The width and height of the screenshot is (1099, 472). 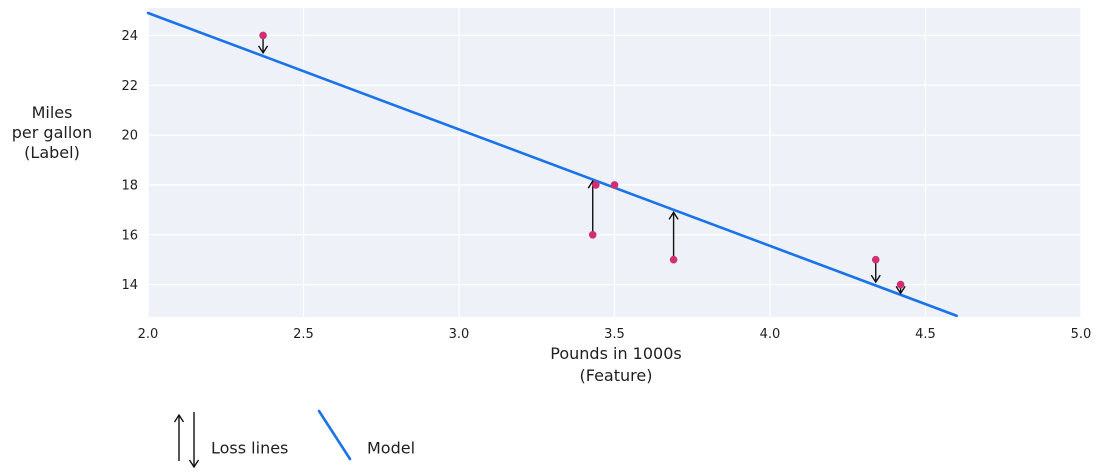 I want to click on x-tick-label: 5.0, so click(x=1081, y=334).